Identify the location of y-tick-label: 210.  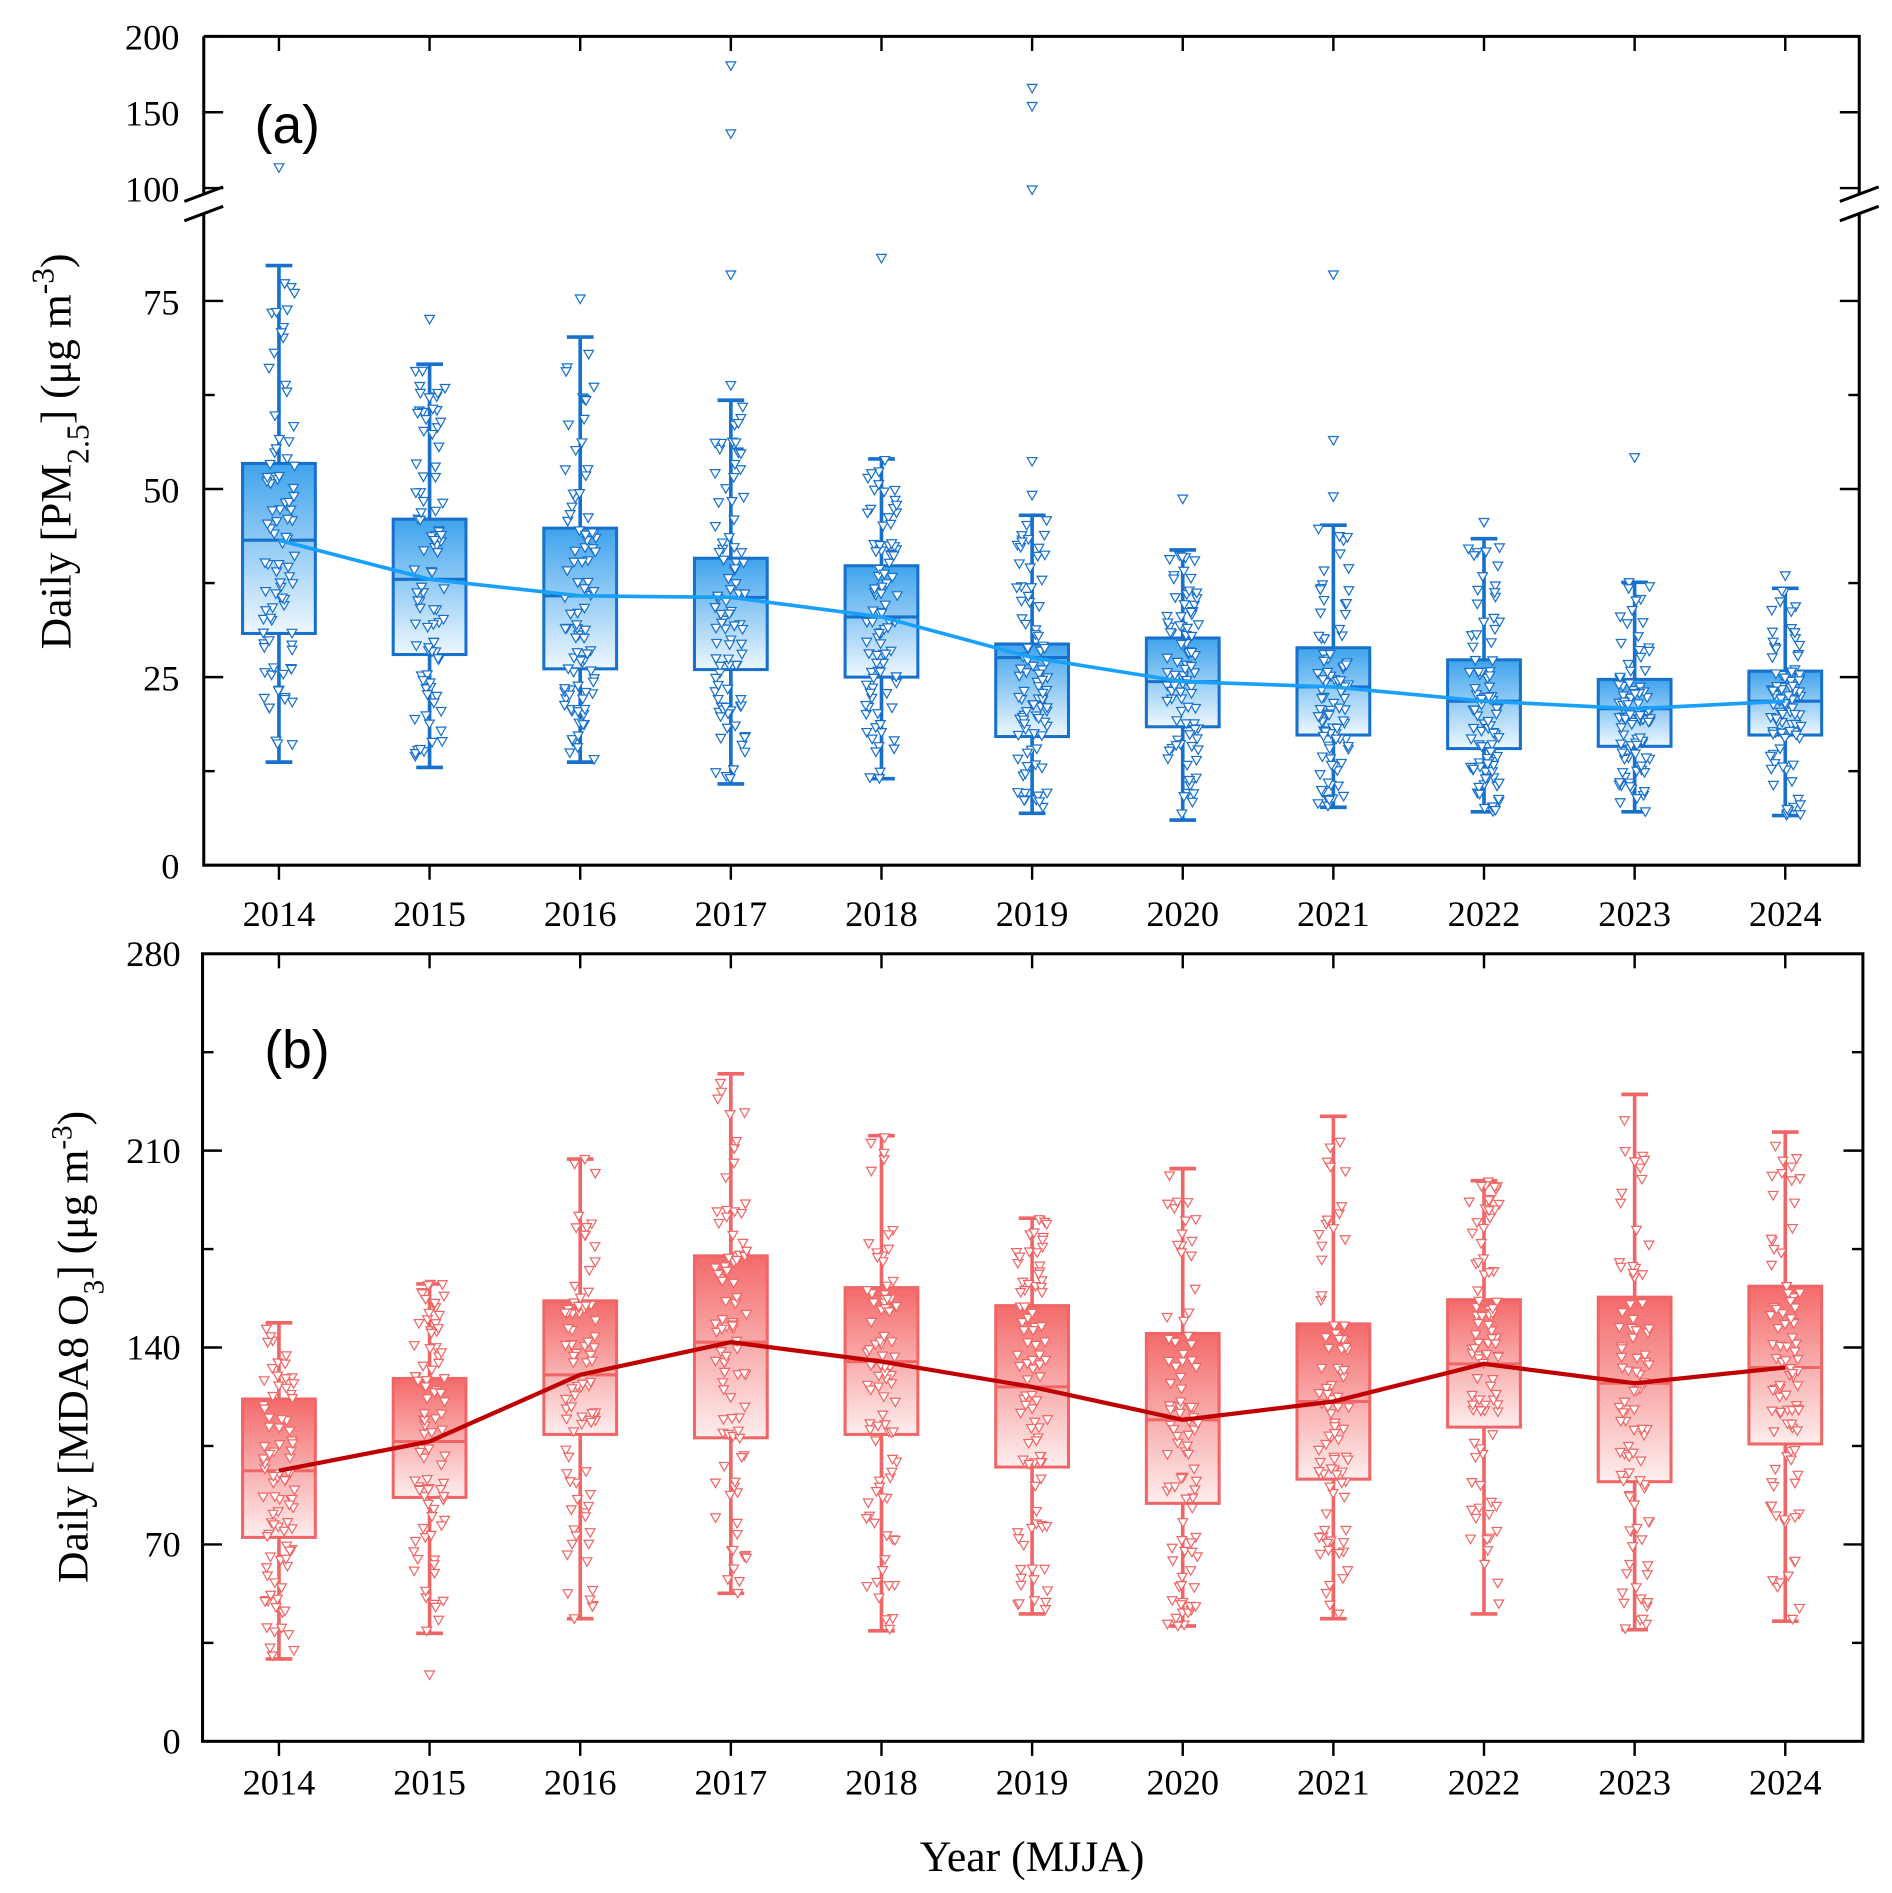
(153, 1151).